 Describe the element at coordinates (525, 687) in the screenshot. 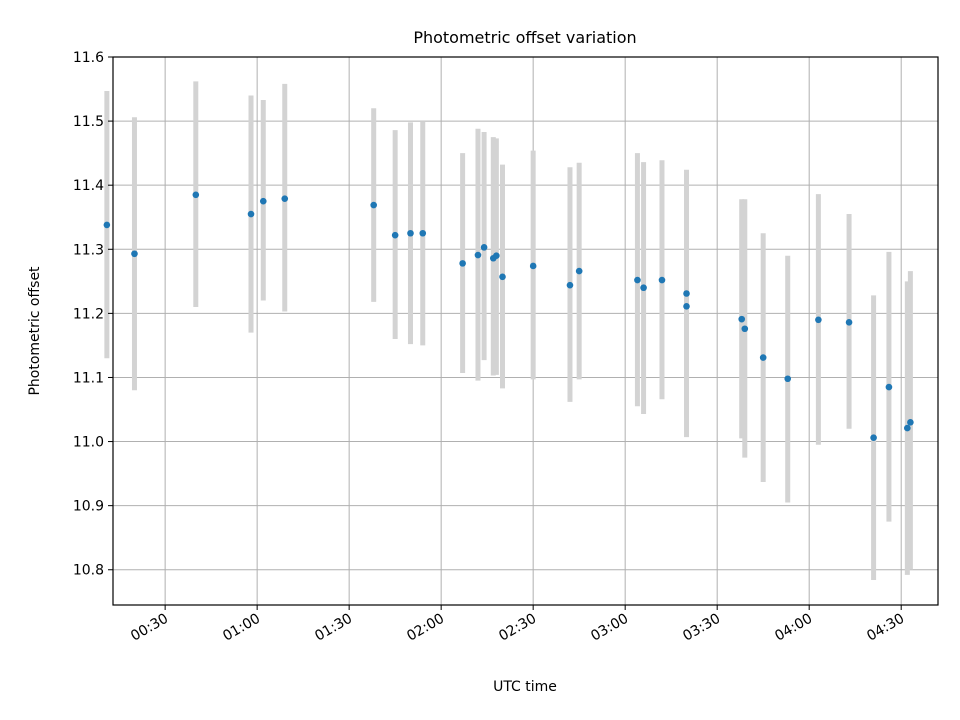

I see `x-axis-label: UTC time` at that location.